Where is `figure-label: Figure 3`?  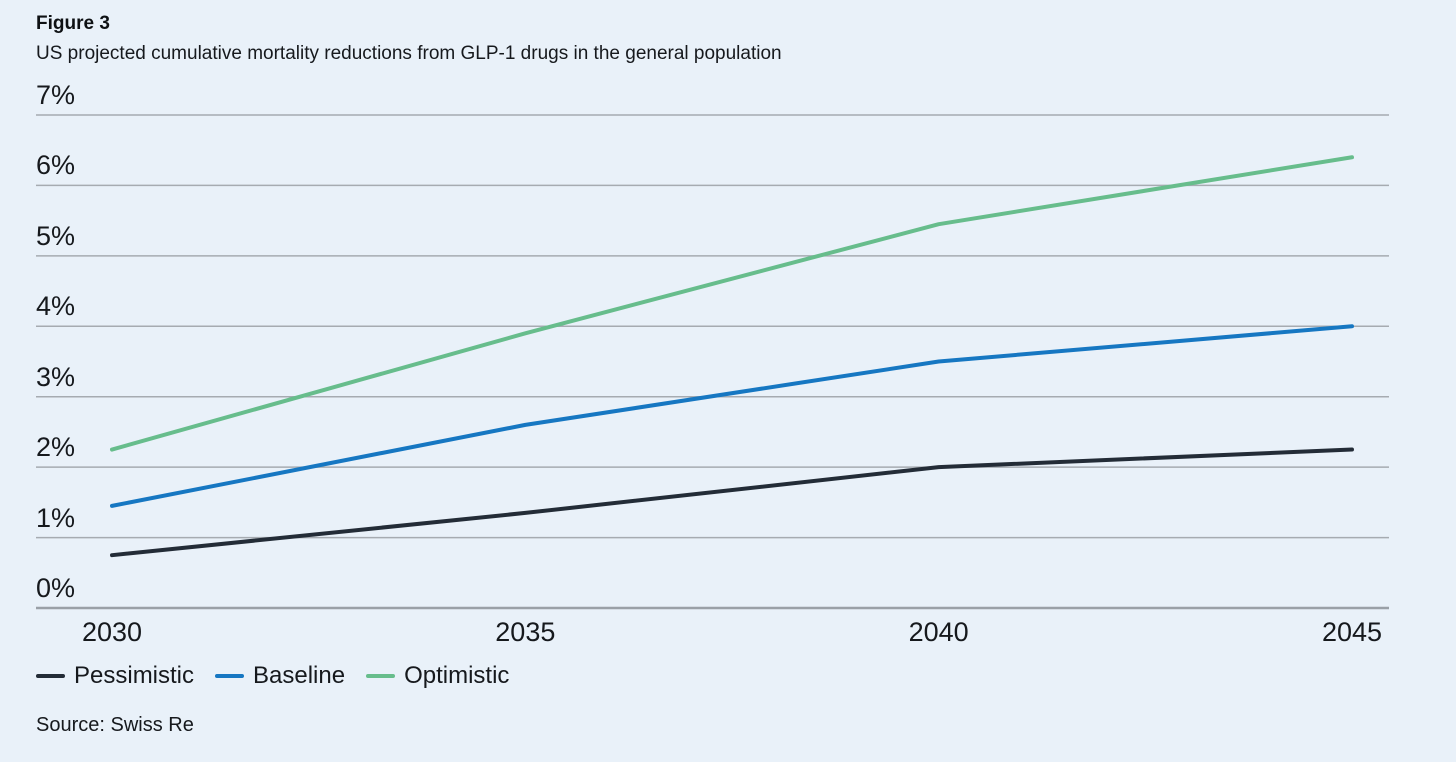
figure-label: Figure 3 is located at coordinates (73, 23).